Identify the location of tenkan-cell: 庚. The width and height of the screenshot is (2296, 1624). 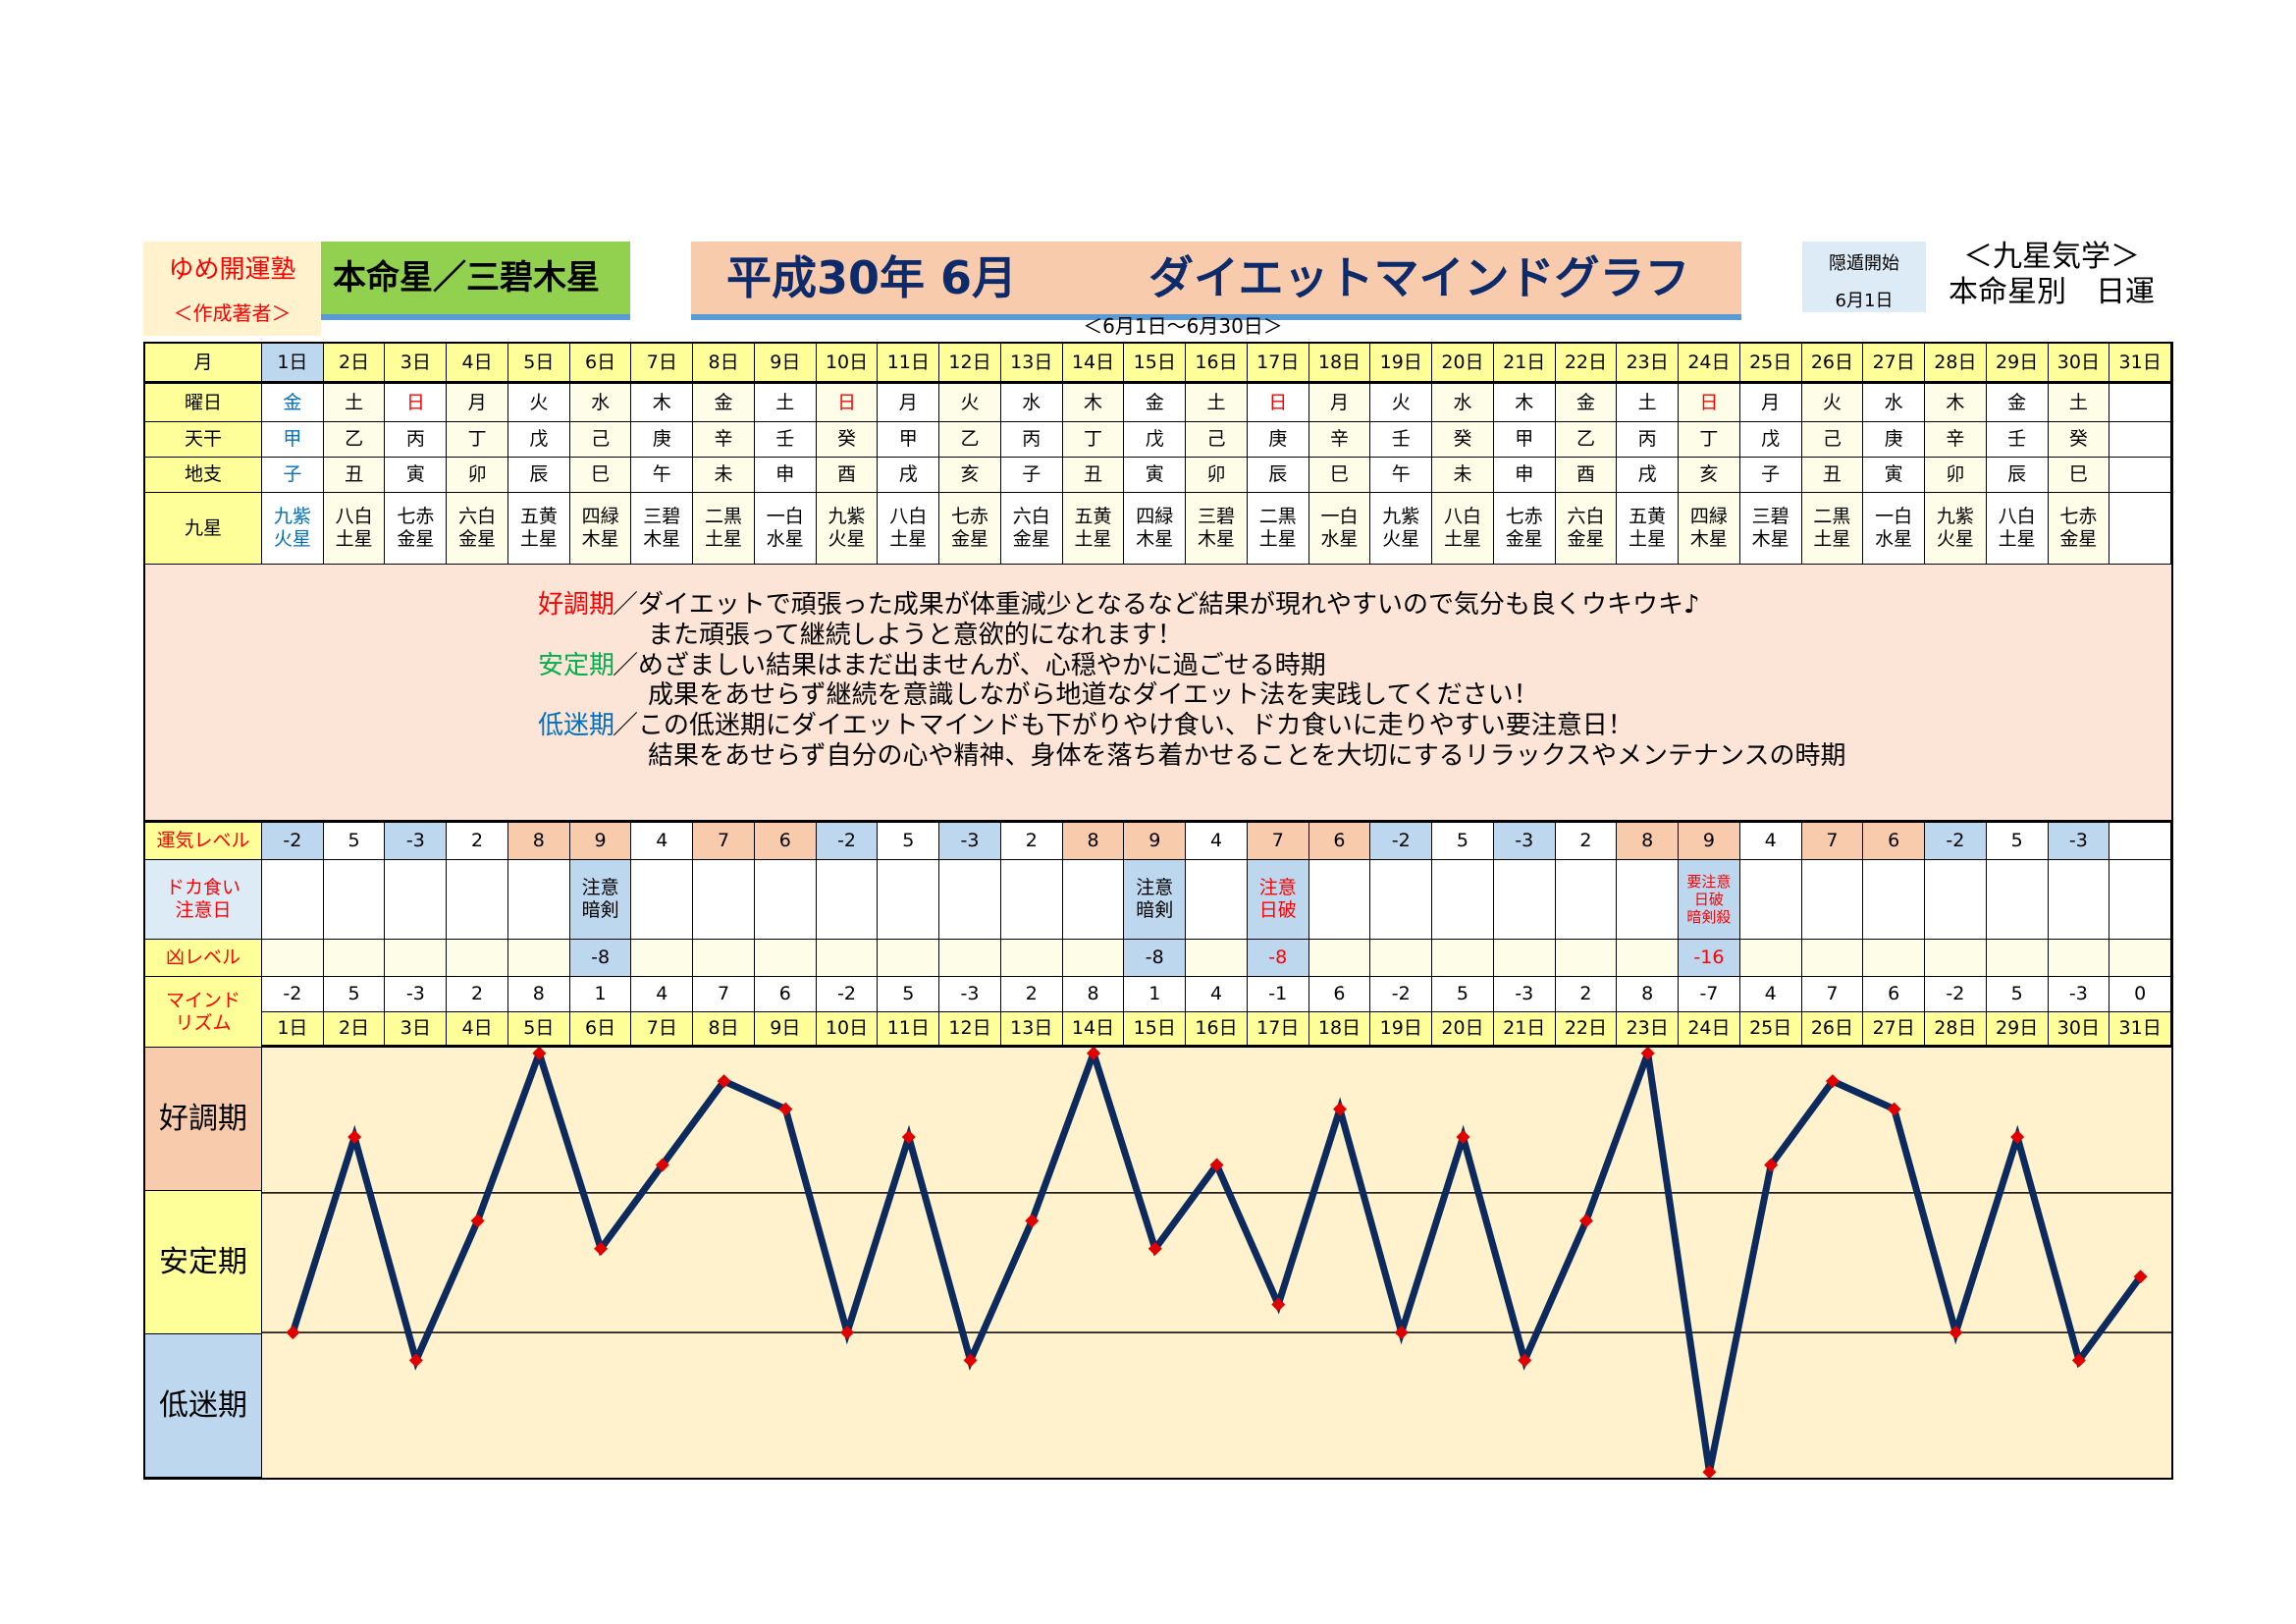
(662, 440).